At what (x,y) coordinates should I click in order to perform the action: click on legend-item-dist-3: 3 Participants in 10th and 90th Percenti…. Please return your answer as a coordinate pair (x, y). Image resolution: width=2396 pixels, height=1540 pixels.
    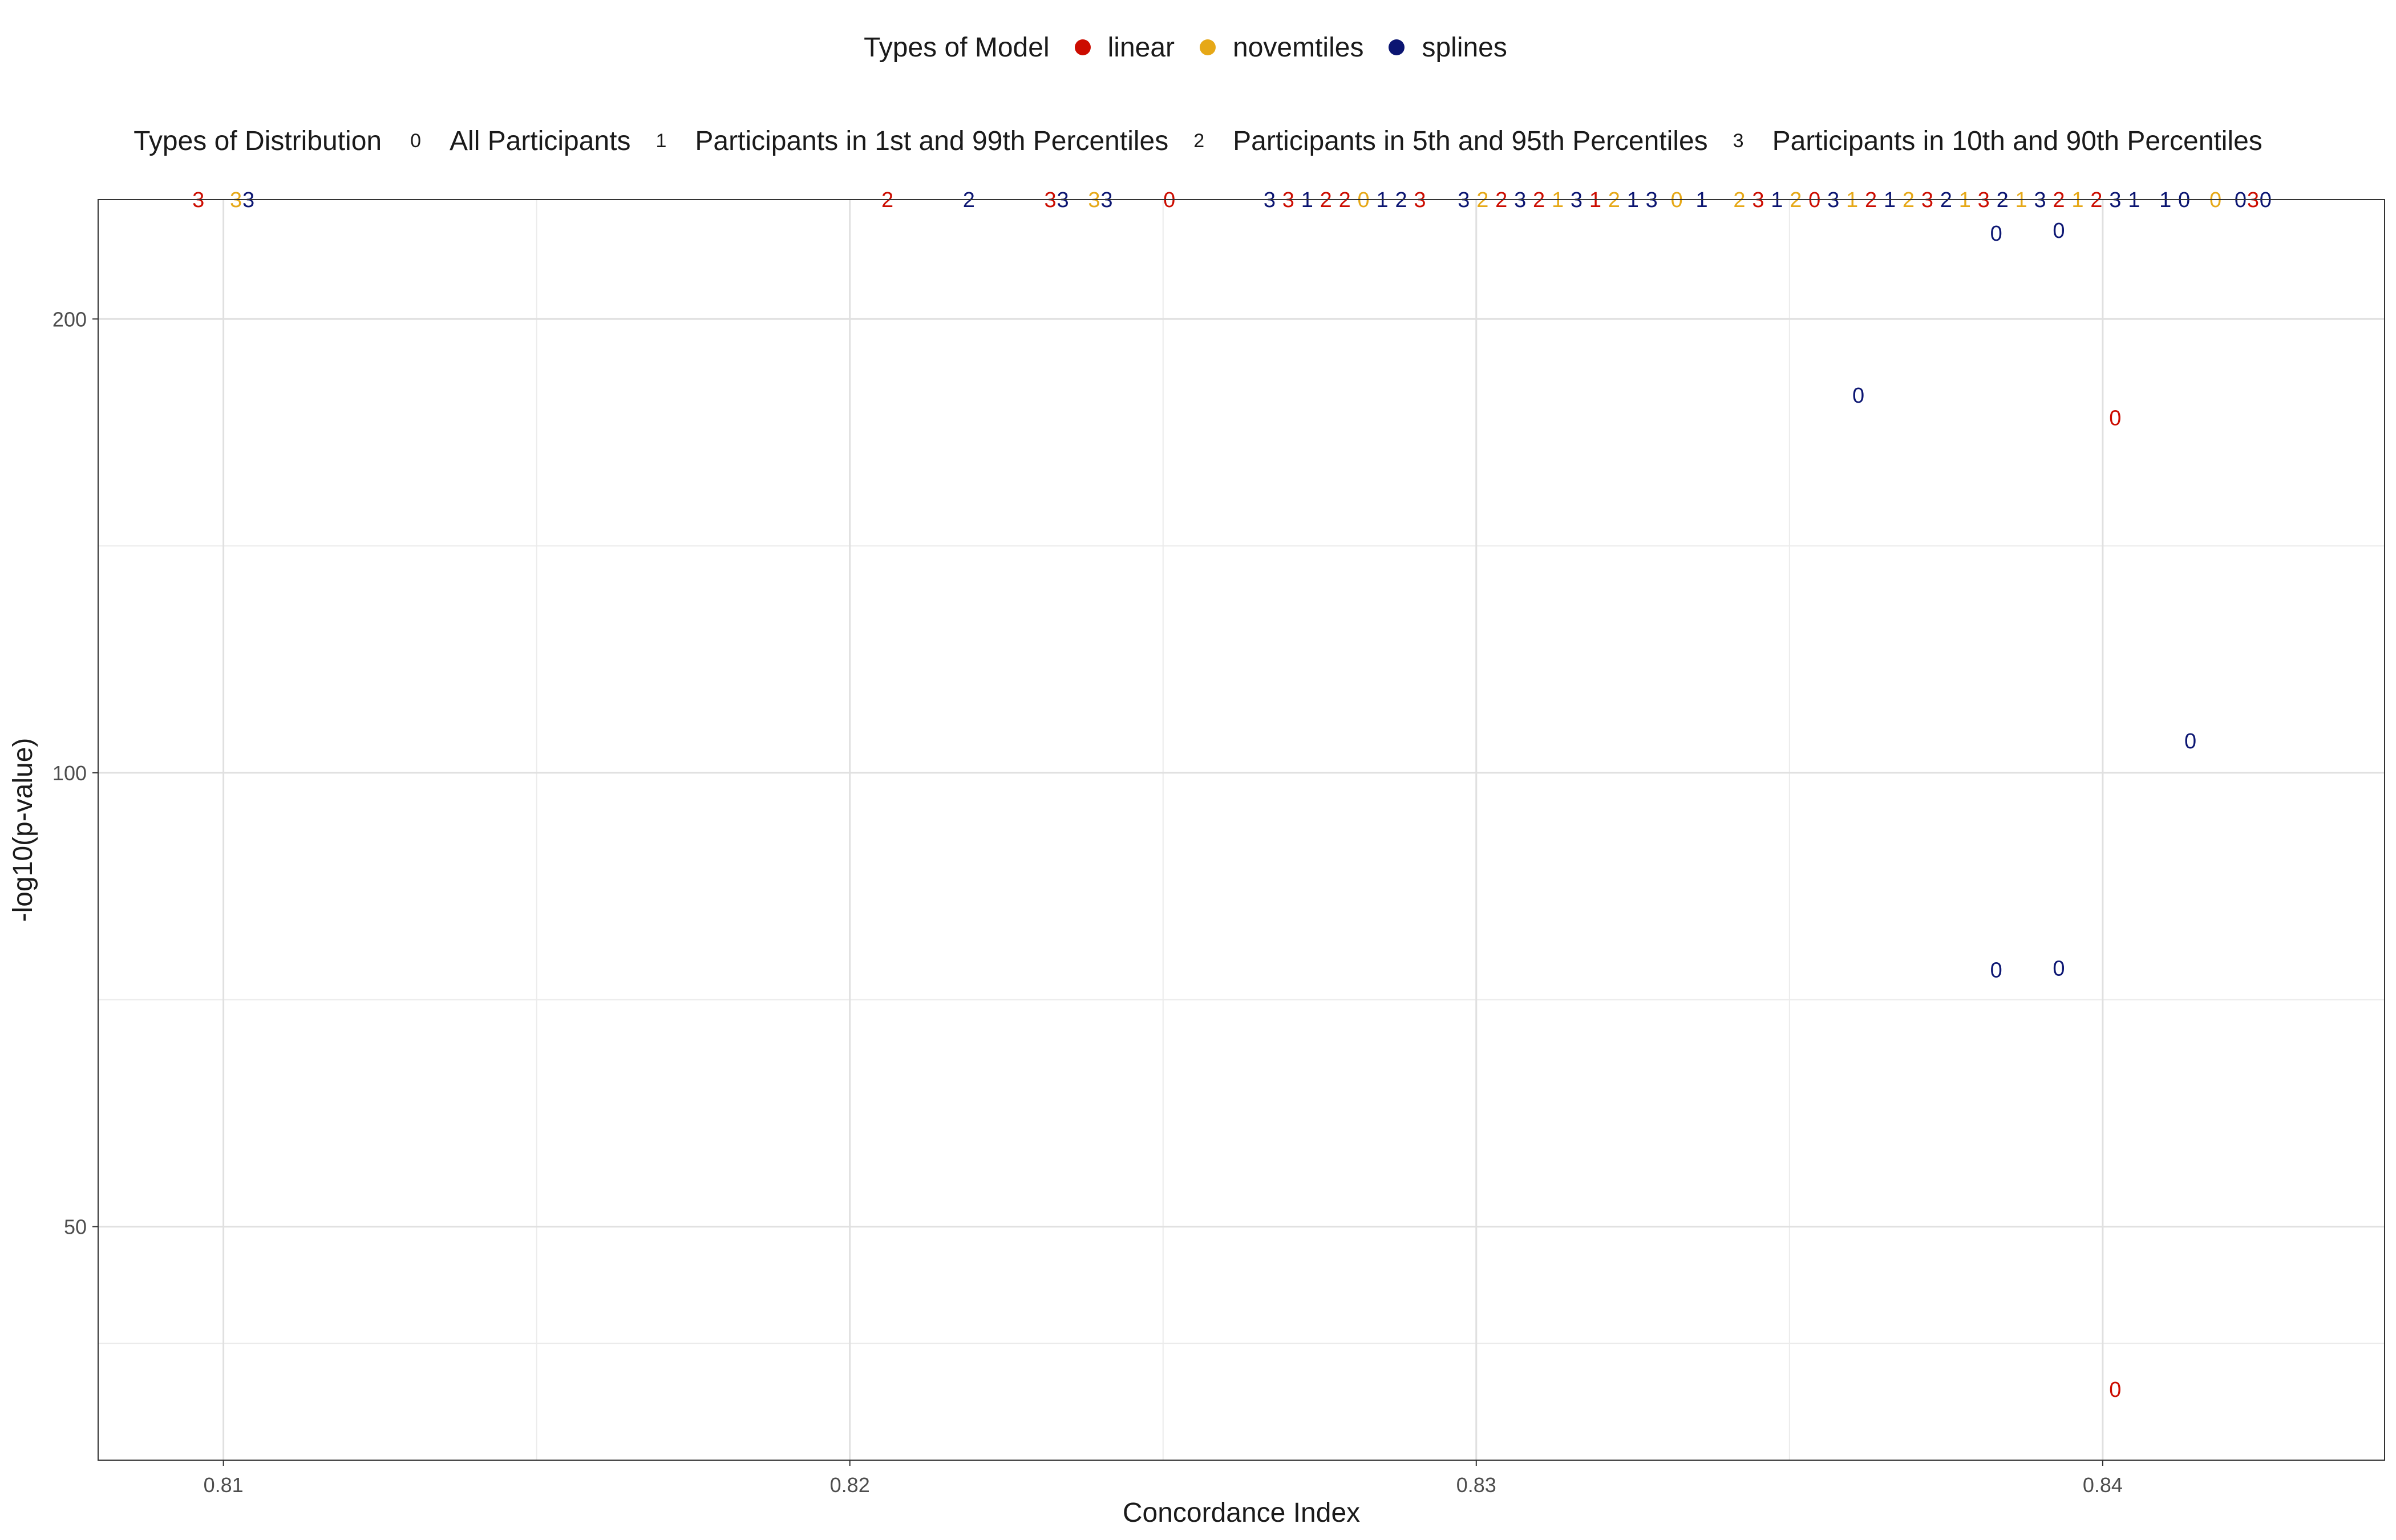
    Looking at the image, I should click on (1998, 141).